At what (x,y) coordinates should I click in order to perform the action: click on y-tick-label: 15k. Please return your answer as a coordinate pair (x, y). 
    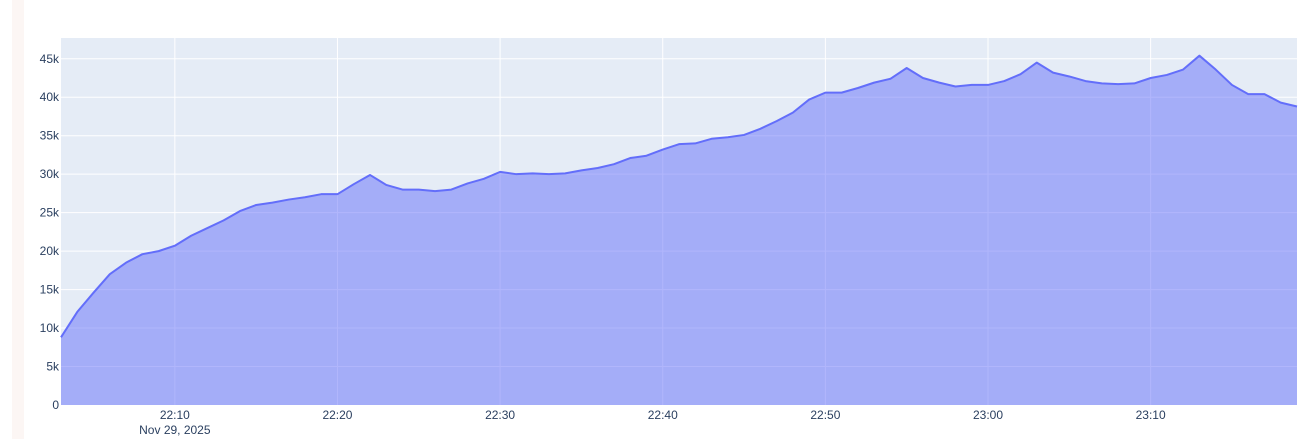
    Looking at the image, I should click on (50, 290).